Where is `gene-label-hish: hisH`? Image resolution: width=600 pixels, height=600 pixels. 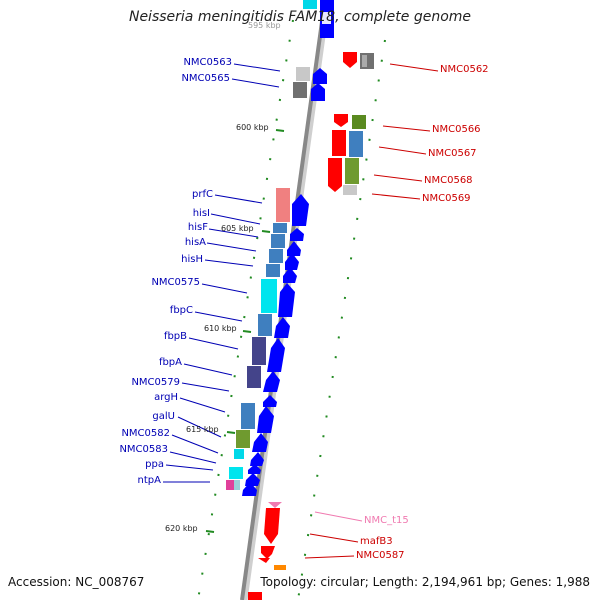 gene-label-hish: hisH is located at coordinates (192, 259).